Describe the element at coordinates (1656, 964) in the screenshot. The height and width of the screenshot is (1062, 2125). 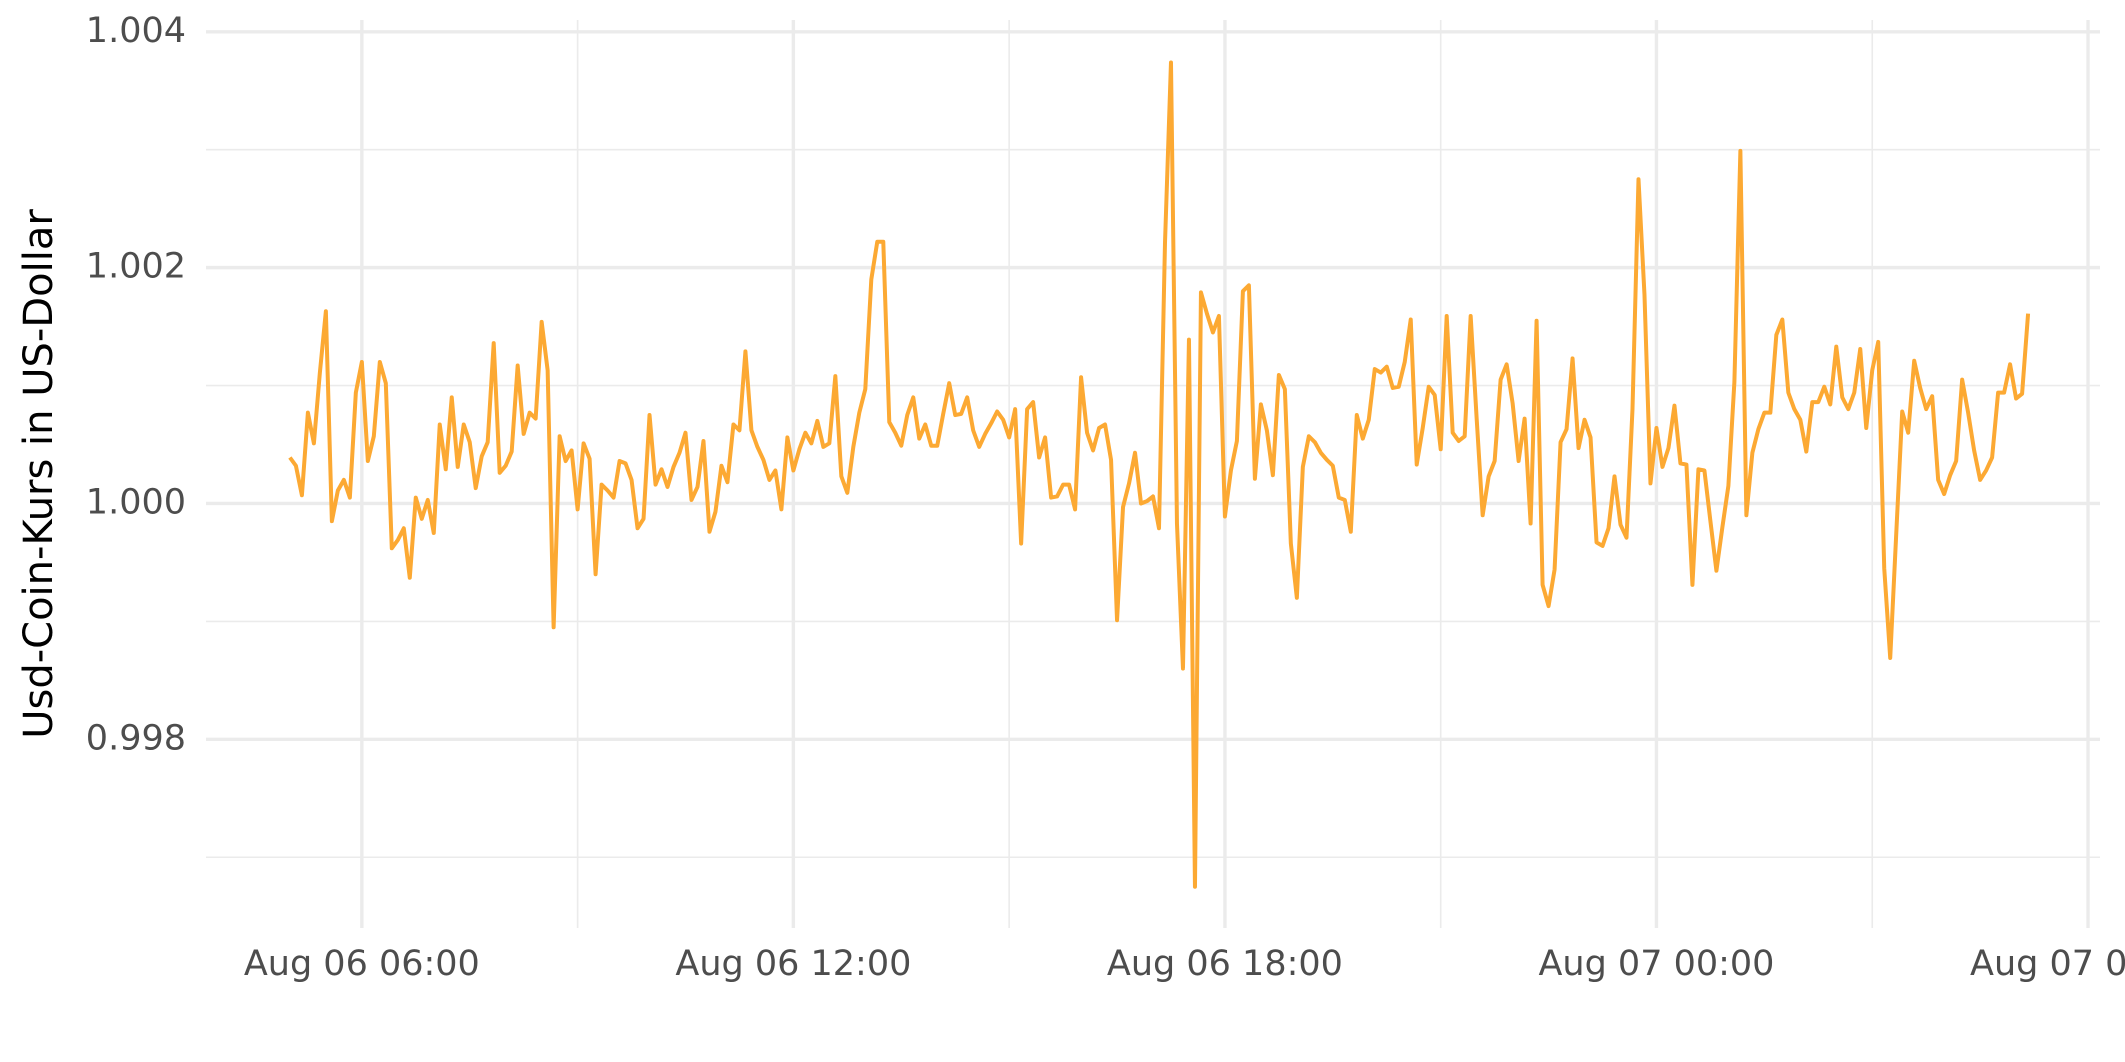
I see `x-tick-label: Aug 07 00:00` at that location.